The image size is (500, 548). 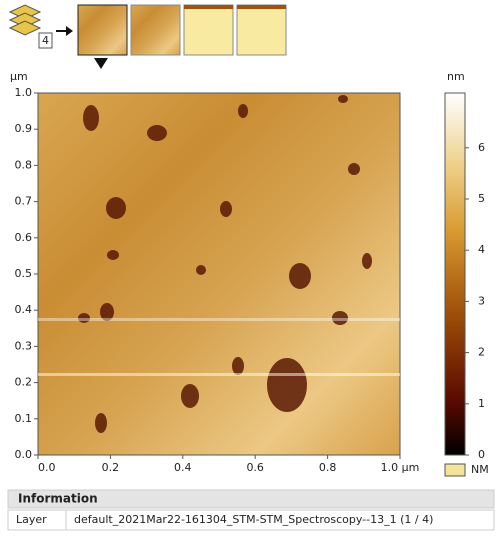 I want to click on y-tick-label: 0.3, so click(x=24, y=345).